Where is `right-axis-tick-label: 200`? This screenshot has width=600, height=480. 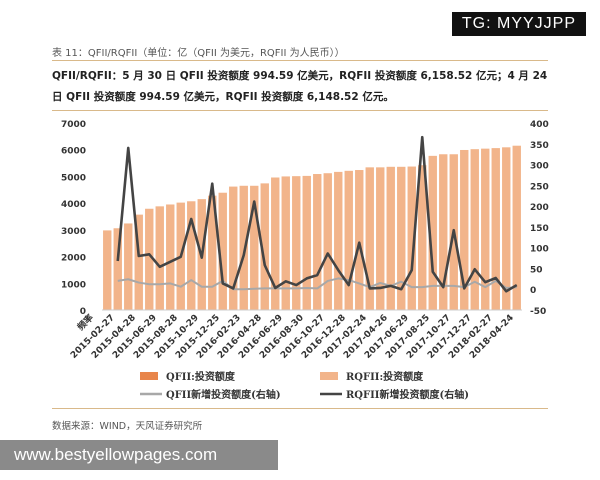
right-axis-tick-label: 200 is located at coordinates (539, 208).